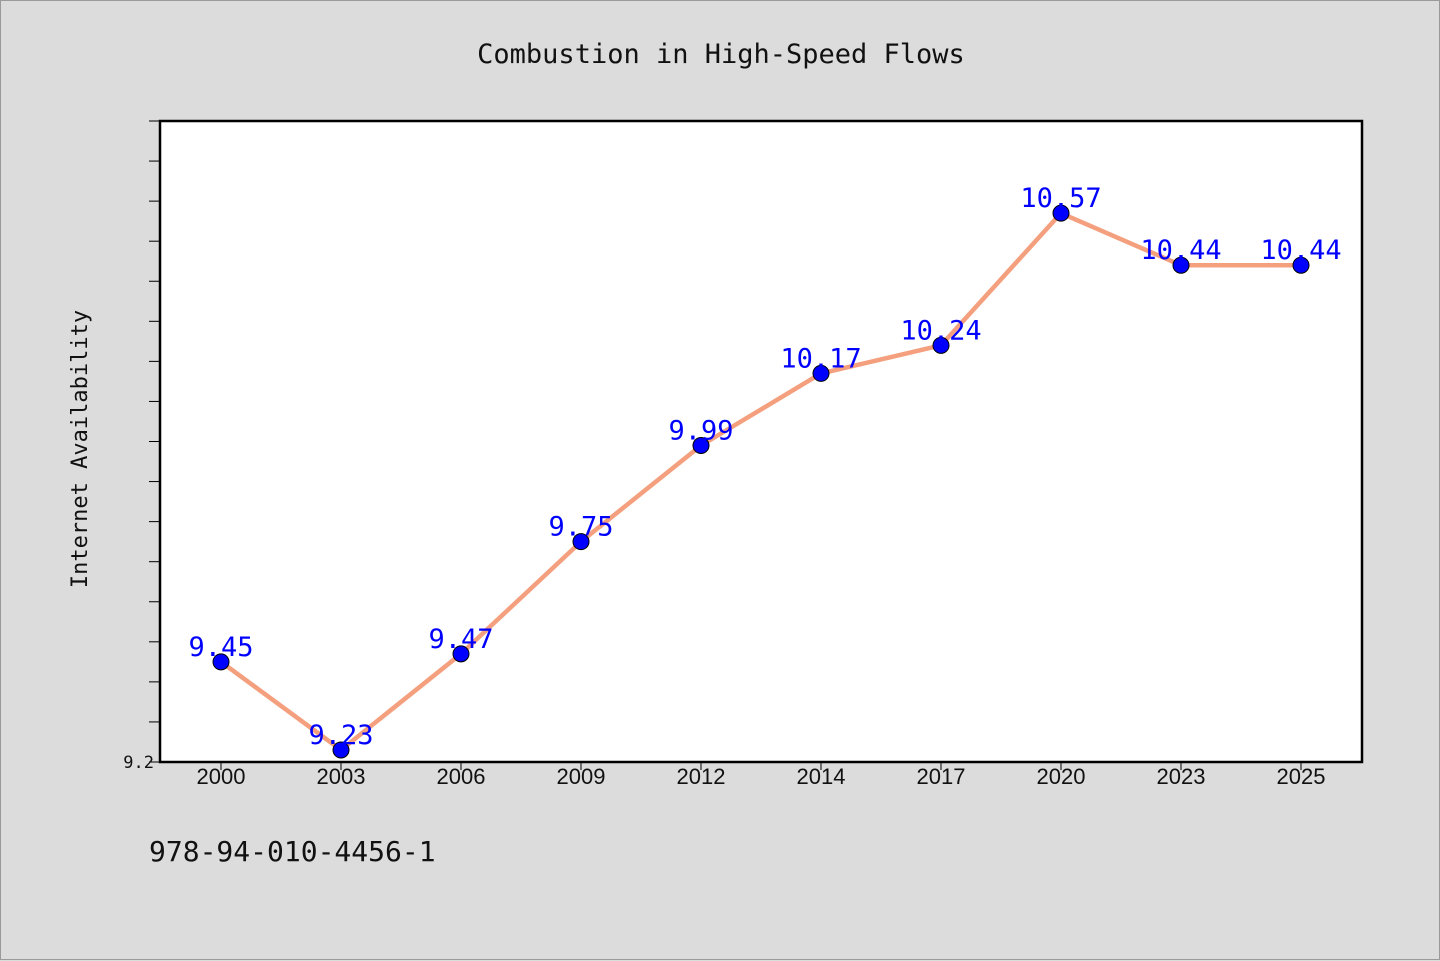 This screenshot has width=1440, height=961. What do you see at coordinates (340, 735) in the screenshot?
I see `data-label: 9.23` at bounding box center [340, 735].